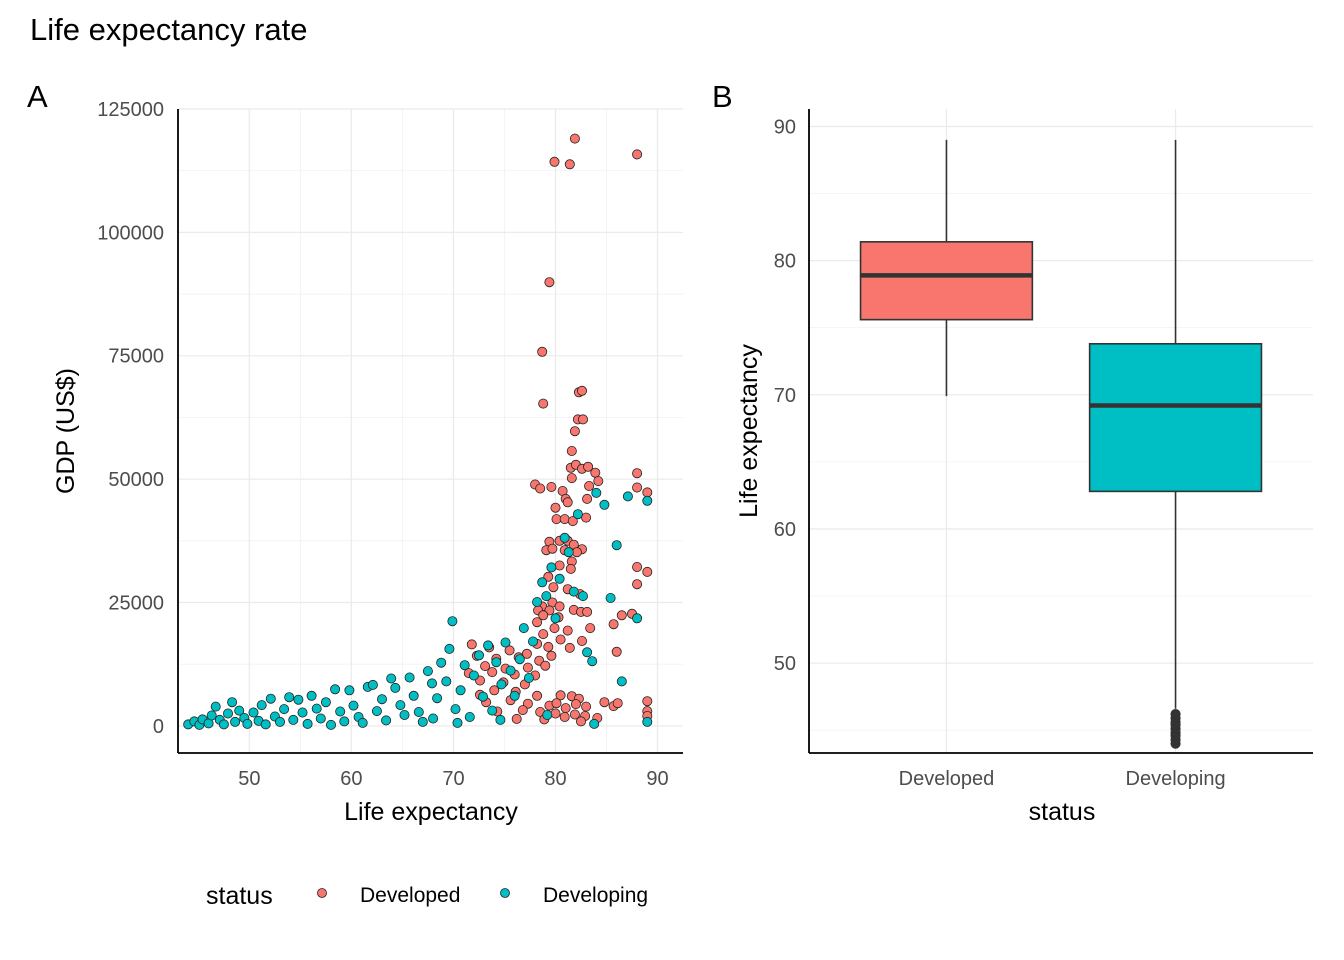 The width and height of the screenshot is (1344, 960). Describe the element at coordinates (785, 530) in the screenshot. I see `boxplot-y-tick-label: 60` at that location.